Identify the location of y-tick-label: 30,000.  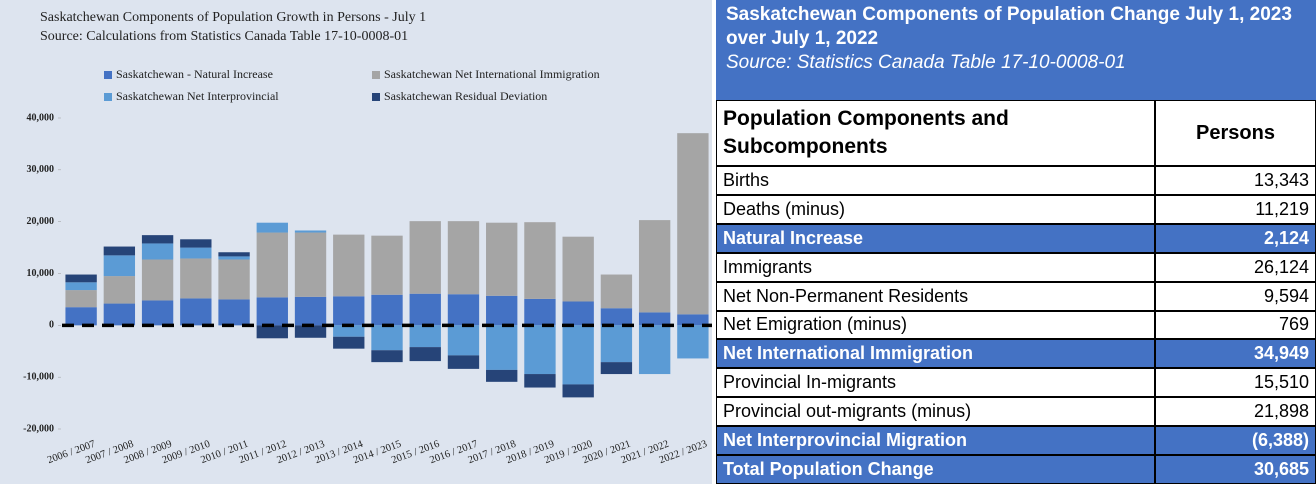
(41, 169).